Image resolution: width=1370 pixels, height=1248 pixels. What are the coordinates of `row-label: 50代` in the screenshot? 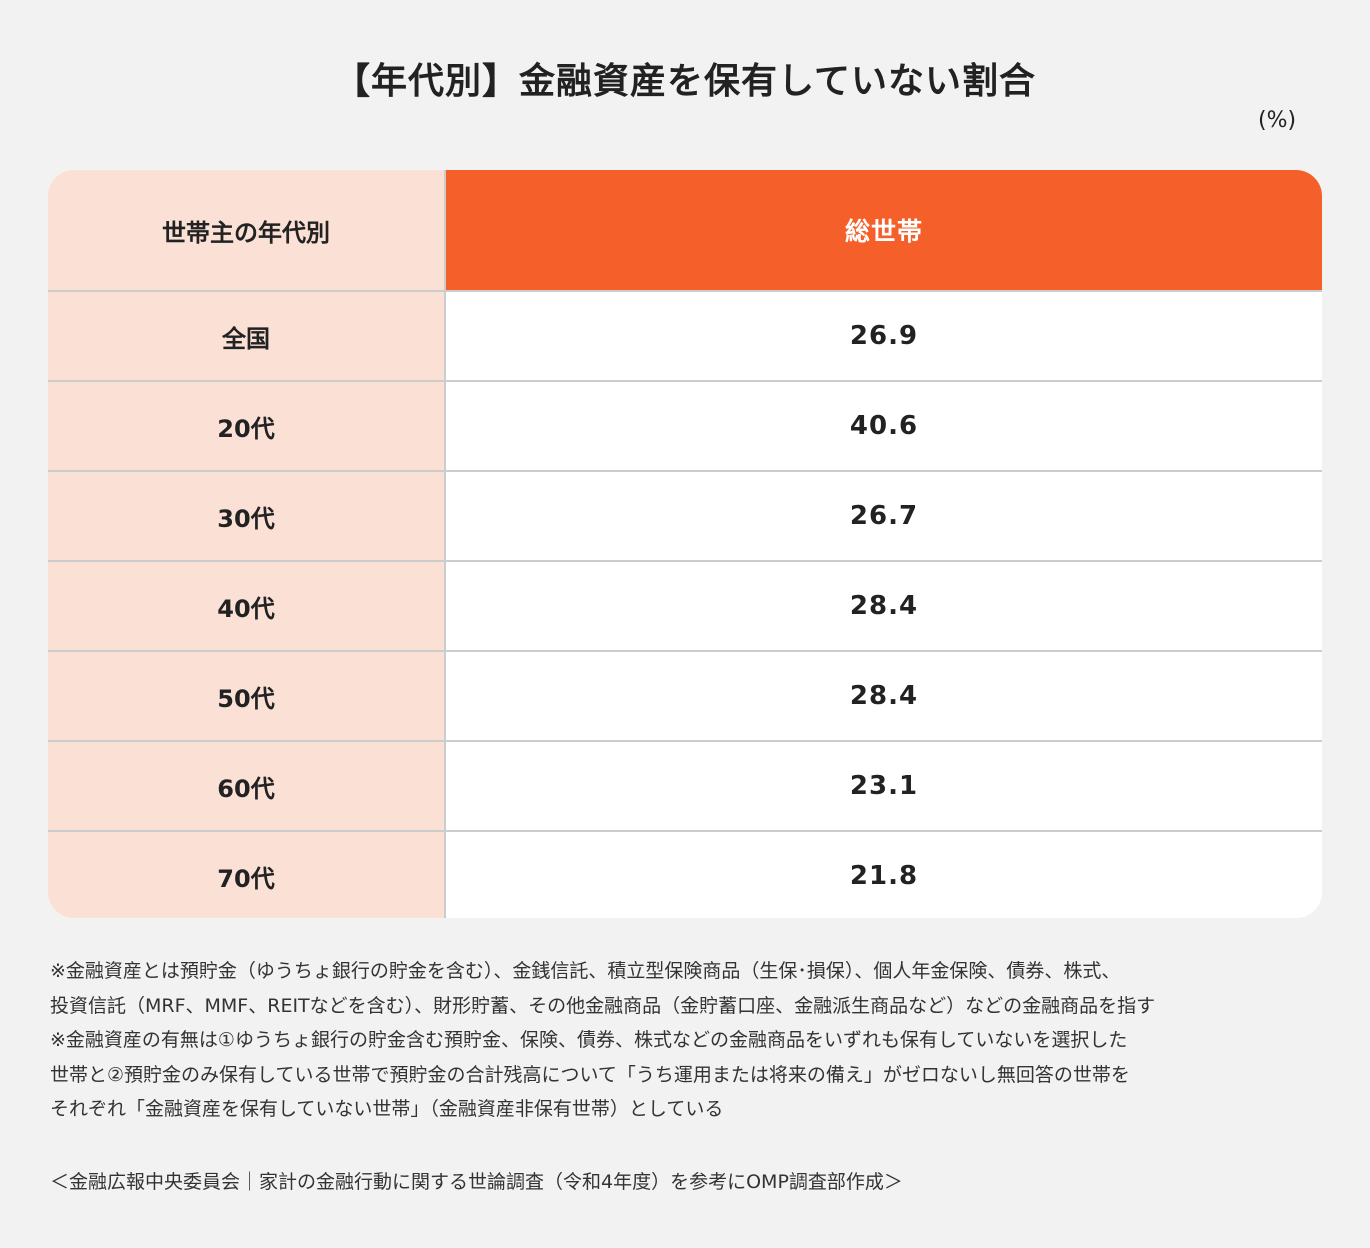 It's located at (247, 696).